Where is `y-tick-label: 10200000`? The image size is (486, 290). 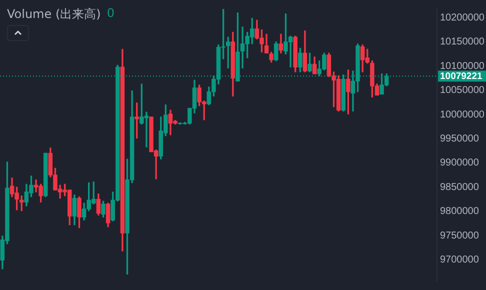
y-tick-label: 10200000 is located at coordinates (462, 18).